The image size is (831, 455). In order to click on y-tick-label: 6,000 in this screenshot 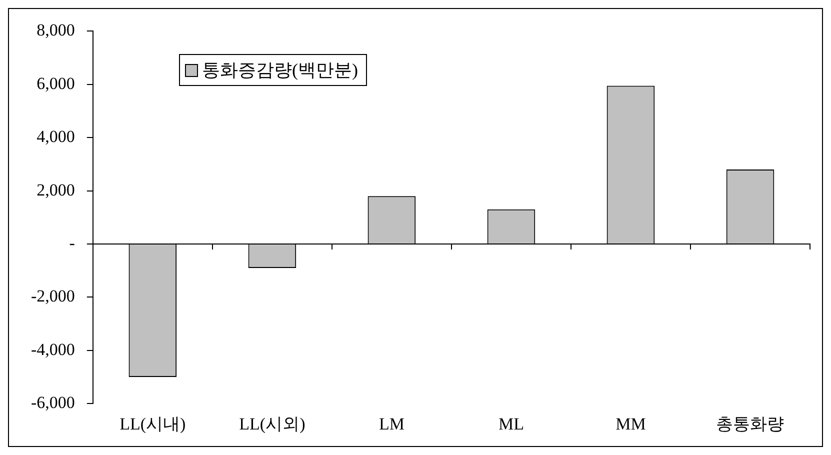, I will do `click(55, 83)`.